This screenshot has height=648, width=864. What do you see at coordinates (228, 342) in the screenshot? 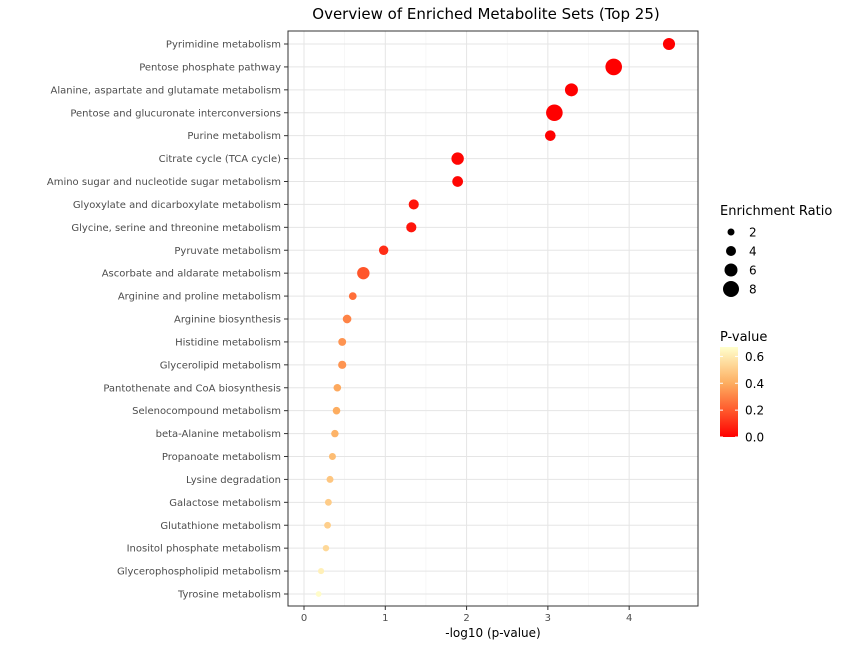
I see `category-label: Histidine metabolism` at bounding box center [228, 342].